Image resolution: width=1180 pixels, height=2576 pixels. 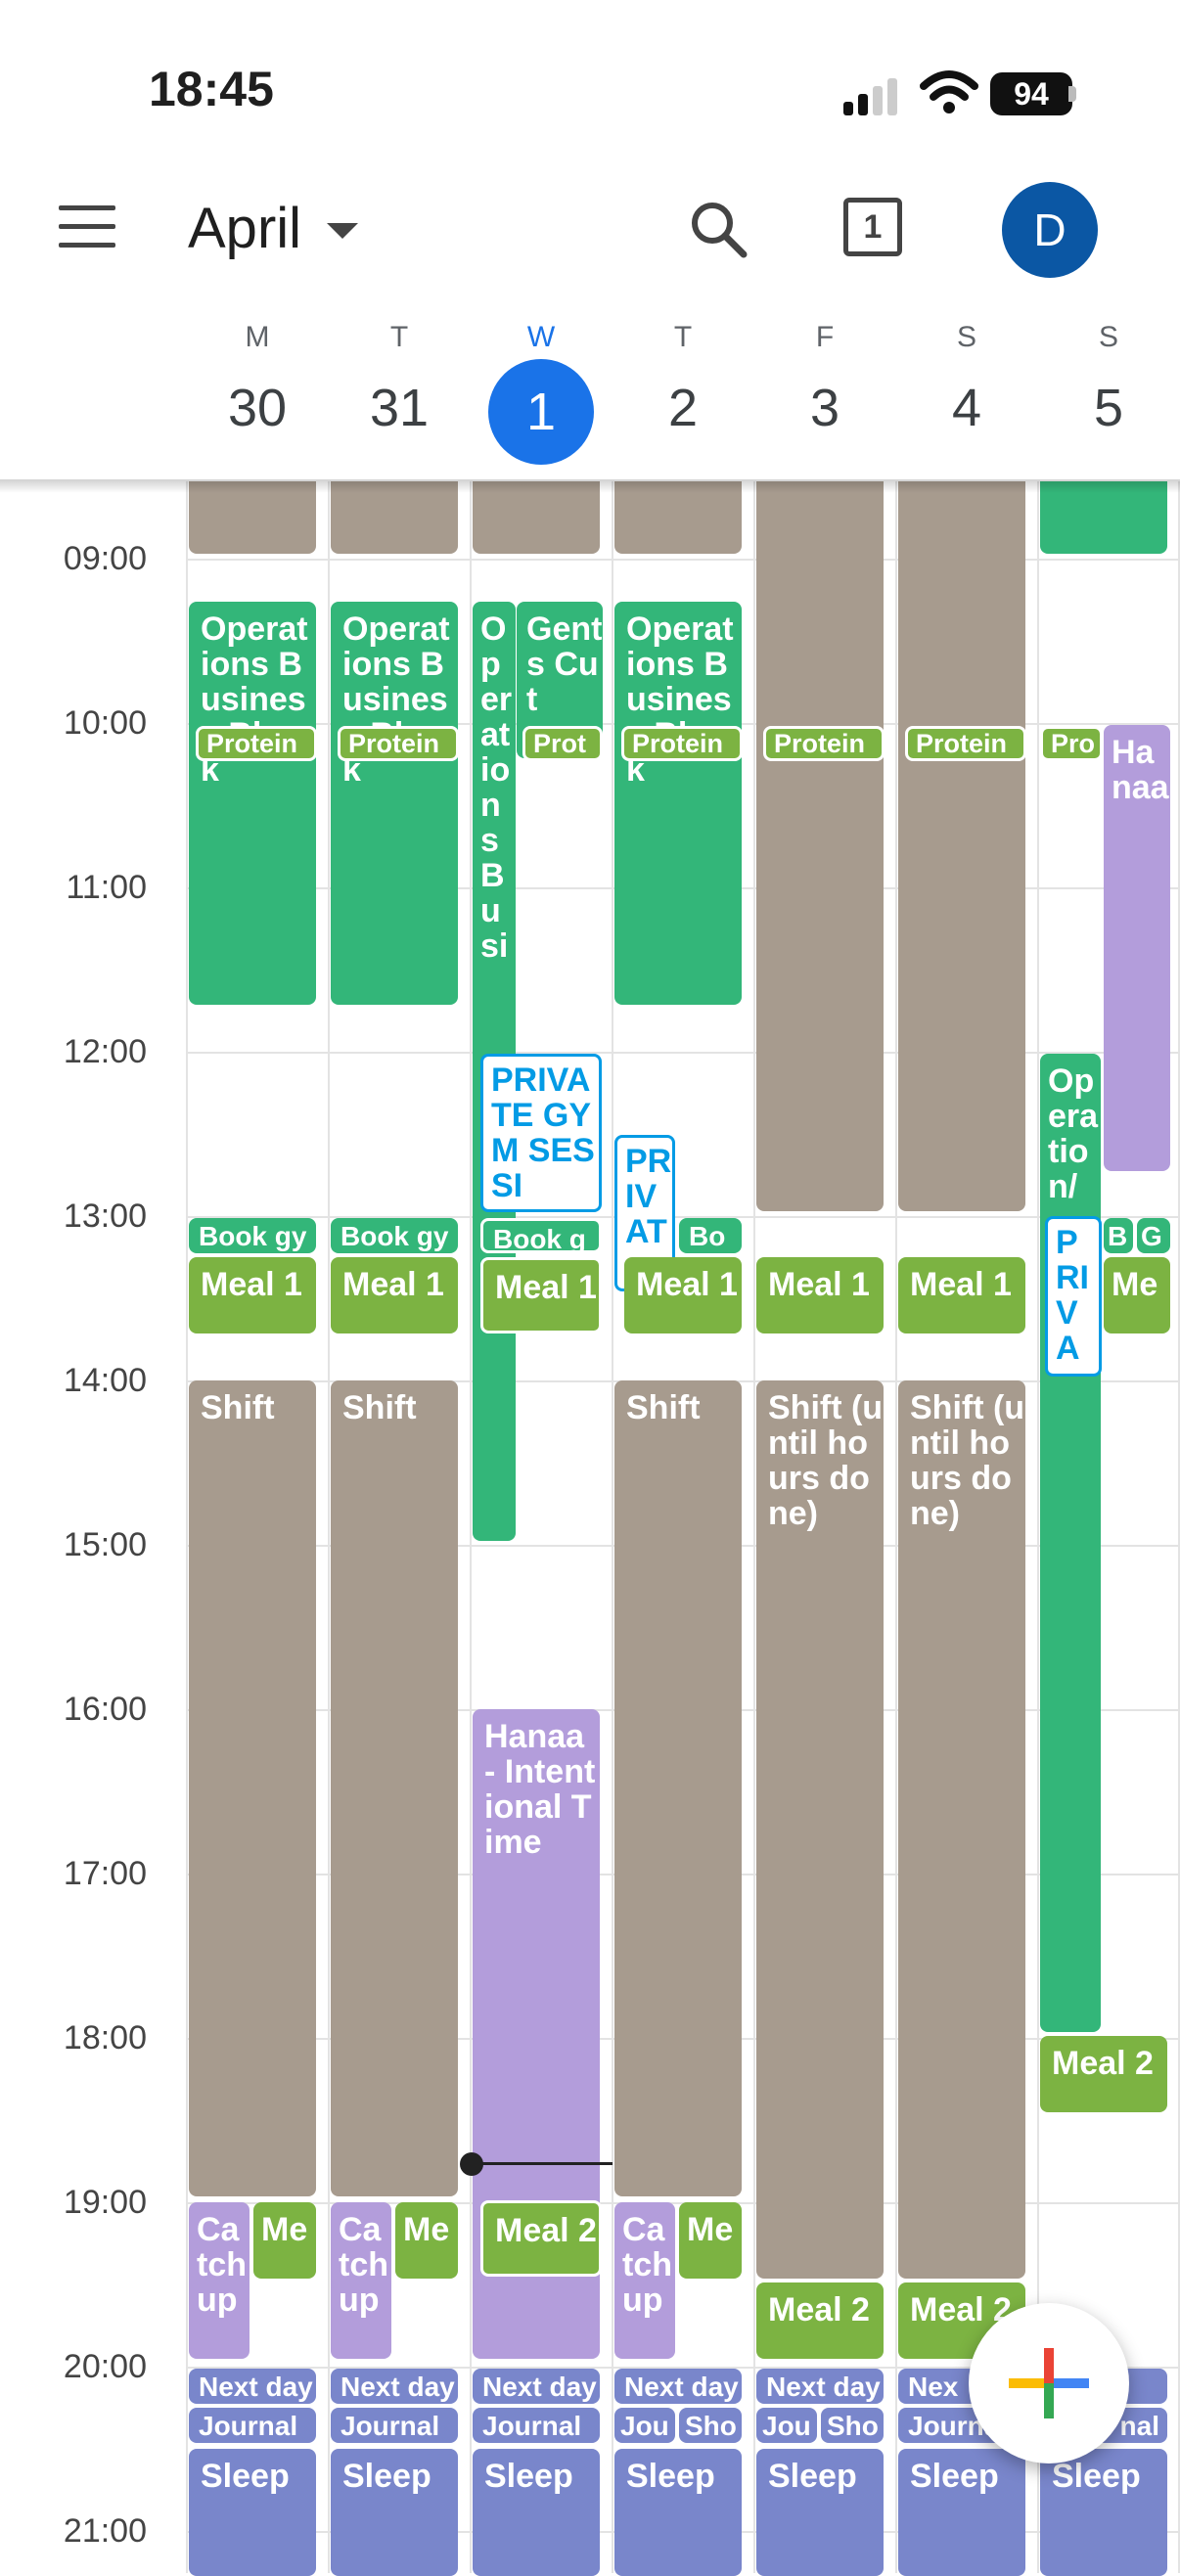 I want to click on avatar: D, so click(x=1050, y=230).